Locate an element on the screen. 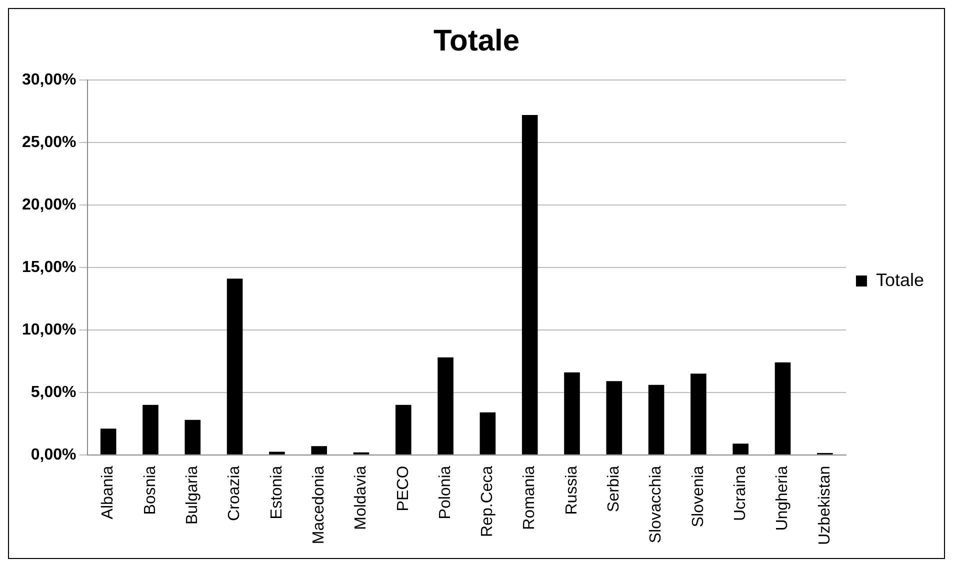  y-tick-label: 20,00% is located at coordinates (49, 205).